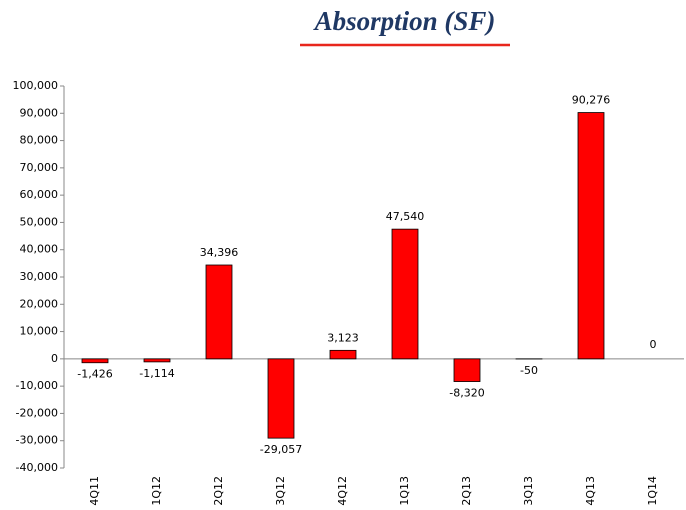 The height and width of the screenshot is (510, 686). Describe the element at coordinates (39, 194) in the screenshot. I see `y-tick-label: 60,000` at that location.